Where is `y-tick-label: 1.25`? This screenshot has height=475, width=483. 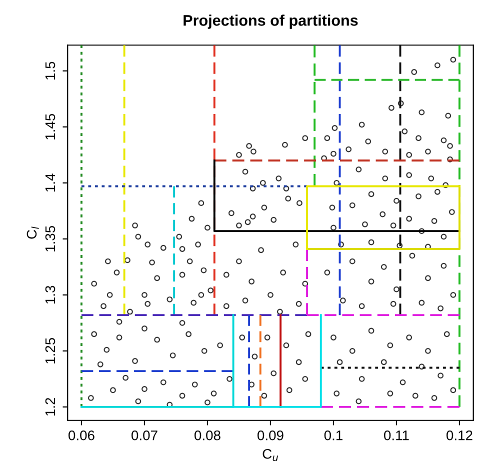
y-tick-label: 1.25 is located at coordinates (50, 351).